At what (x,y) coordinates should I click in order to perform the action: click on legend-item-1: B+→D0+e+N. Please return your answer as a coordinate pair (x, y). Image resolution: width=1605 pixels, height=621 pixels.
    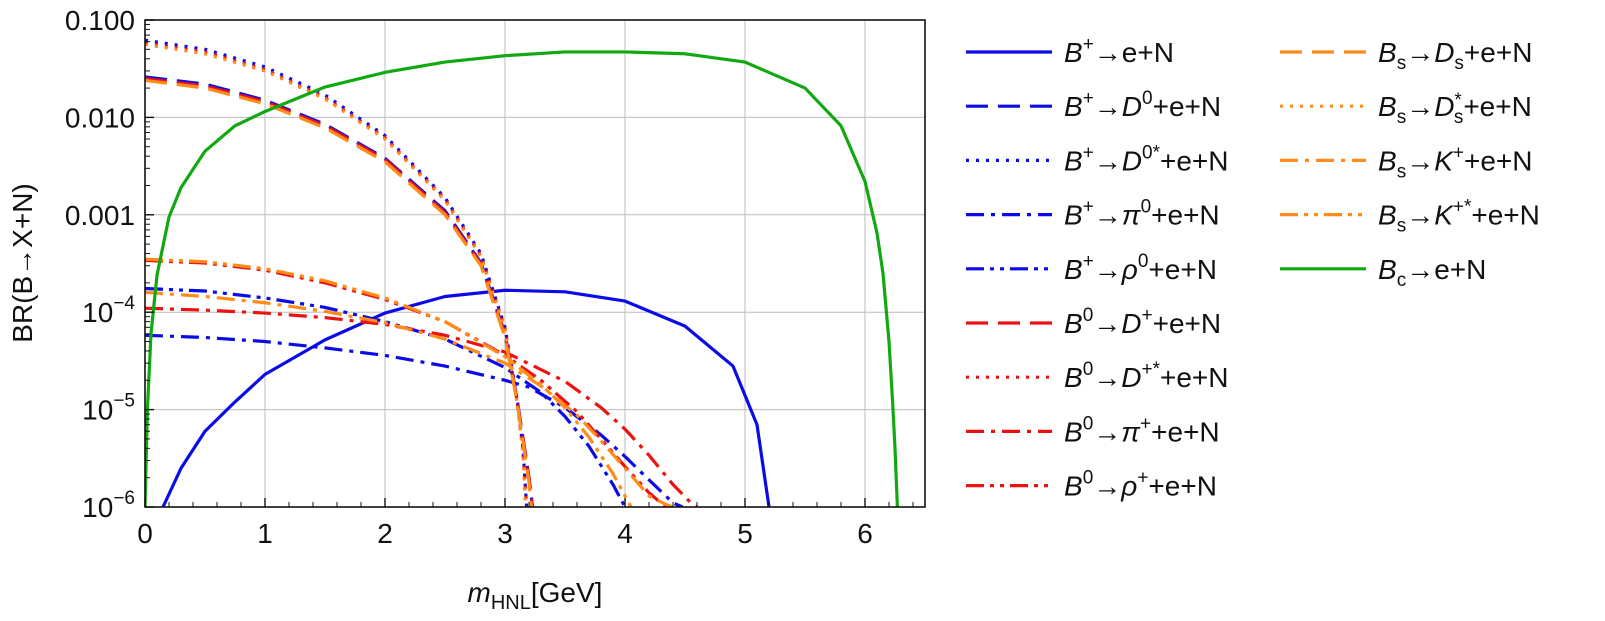
    Looking at the image, I should click on (1093, 105).